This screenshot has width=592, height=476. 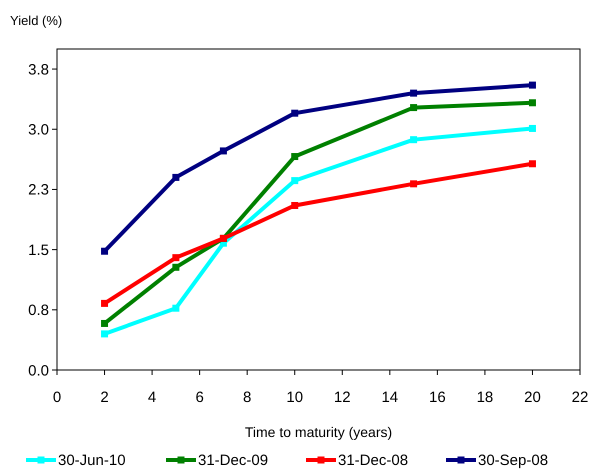 What do you see at coordinates (38, 311) in the screenshot?
I see `y-tick-label: 0.8` at bounding box center [38, 311].